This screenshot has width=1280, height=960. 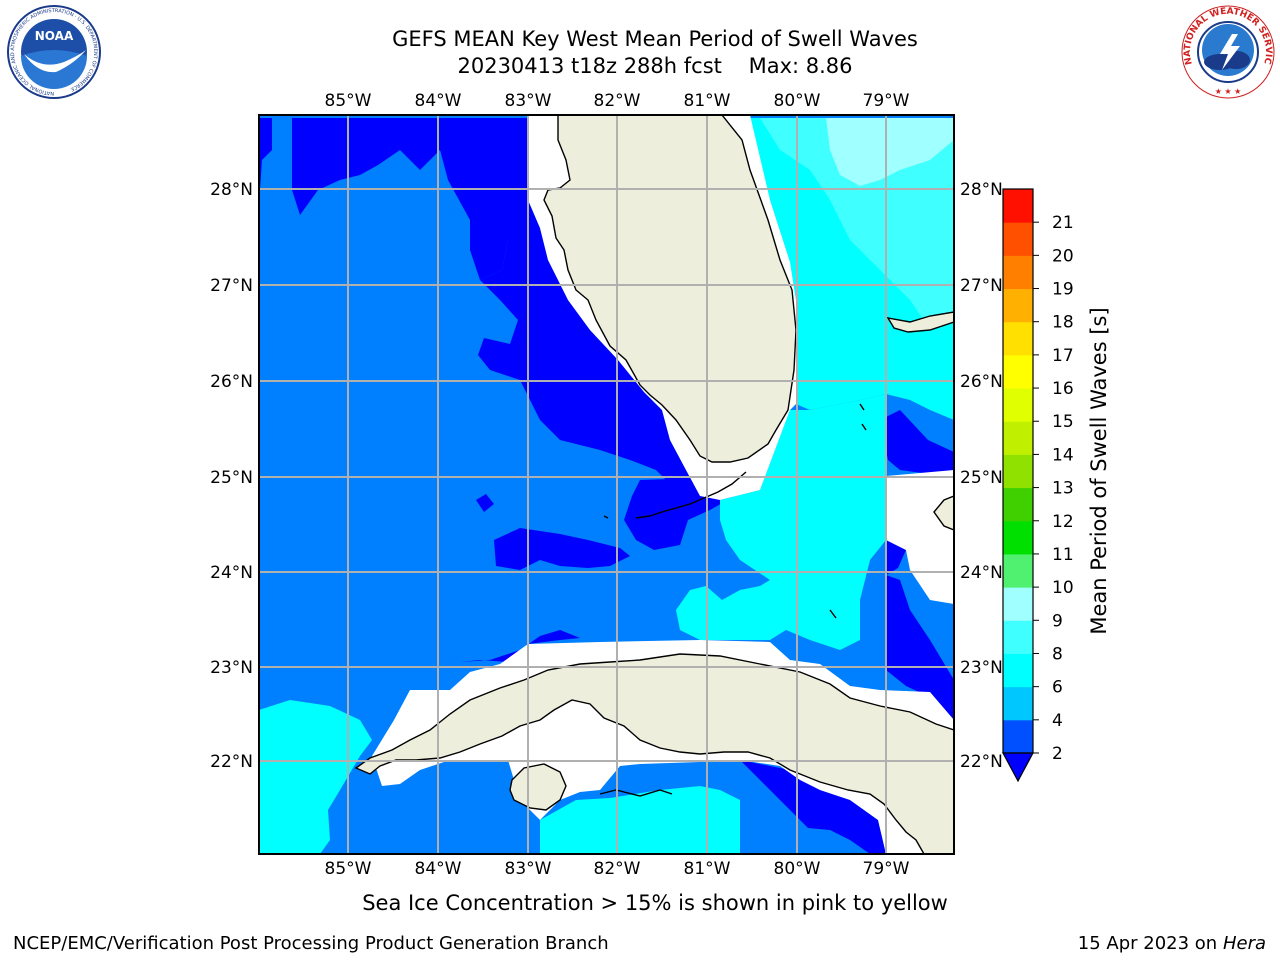 What do you see at coordinates (1057, 754) in the screenshot?
I see `colorbar-tick-label: 2` at bounding box center [1057, 754].